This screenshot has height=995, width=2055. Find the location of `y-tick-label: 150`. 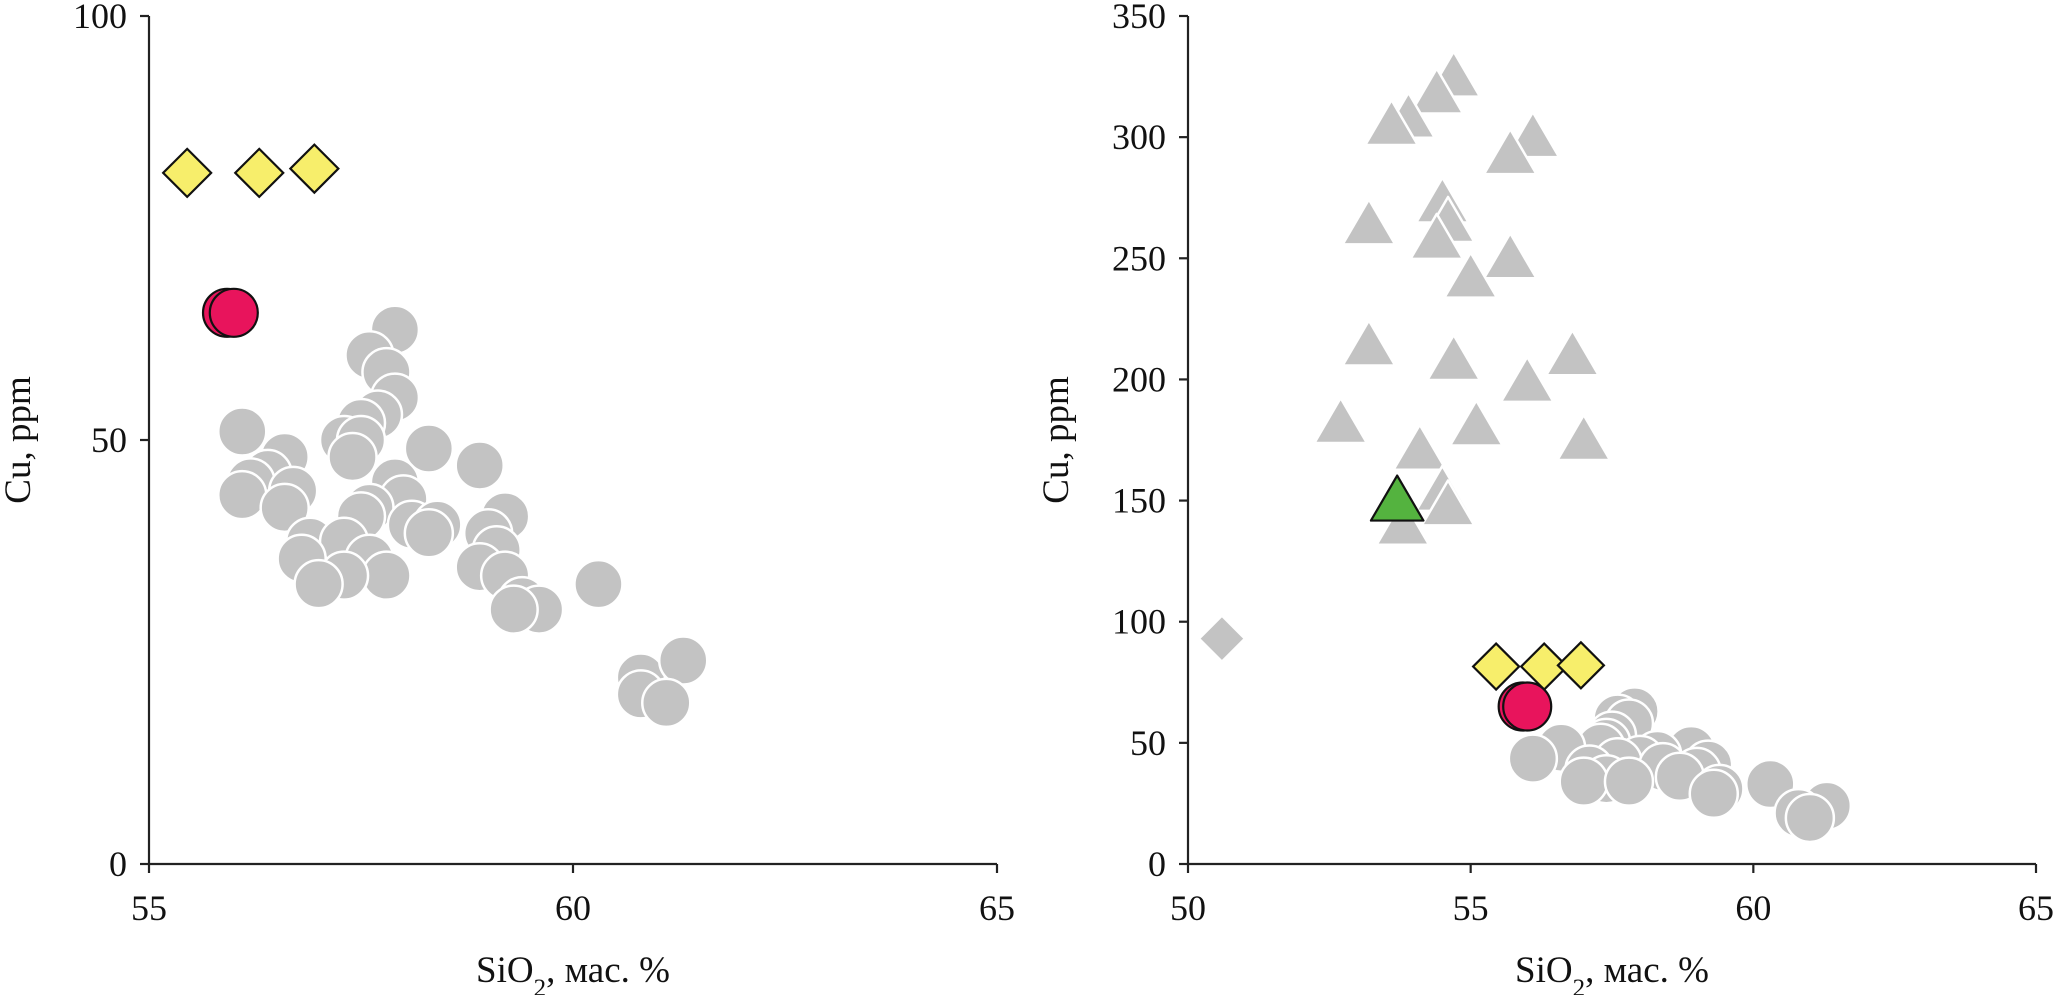

y-tick-label: 150 is located at coordinates (1139, 501).